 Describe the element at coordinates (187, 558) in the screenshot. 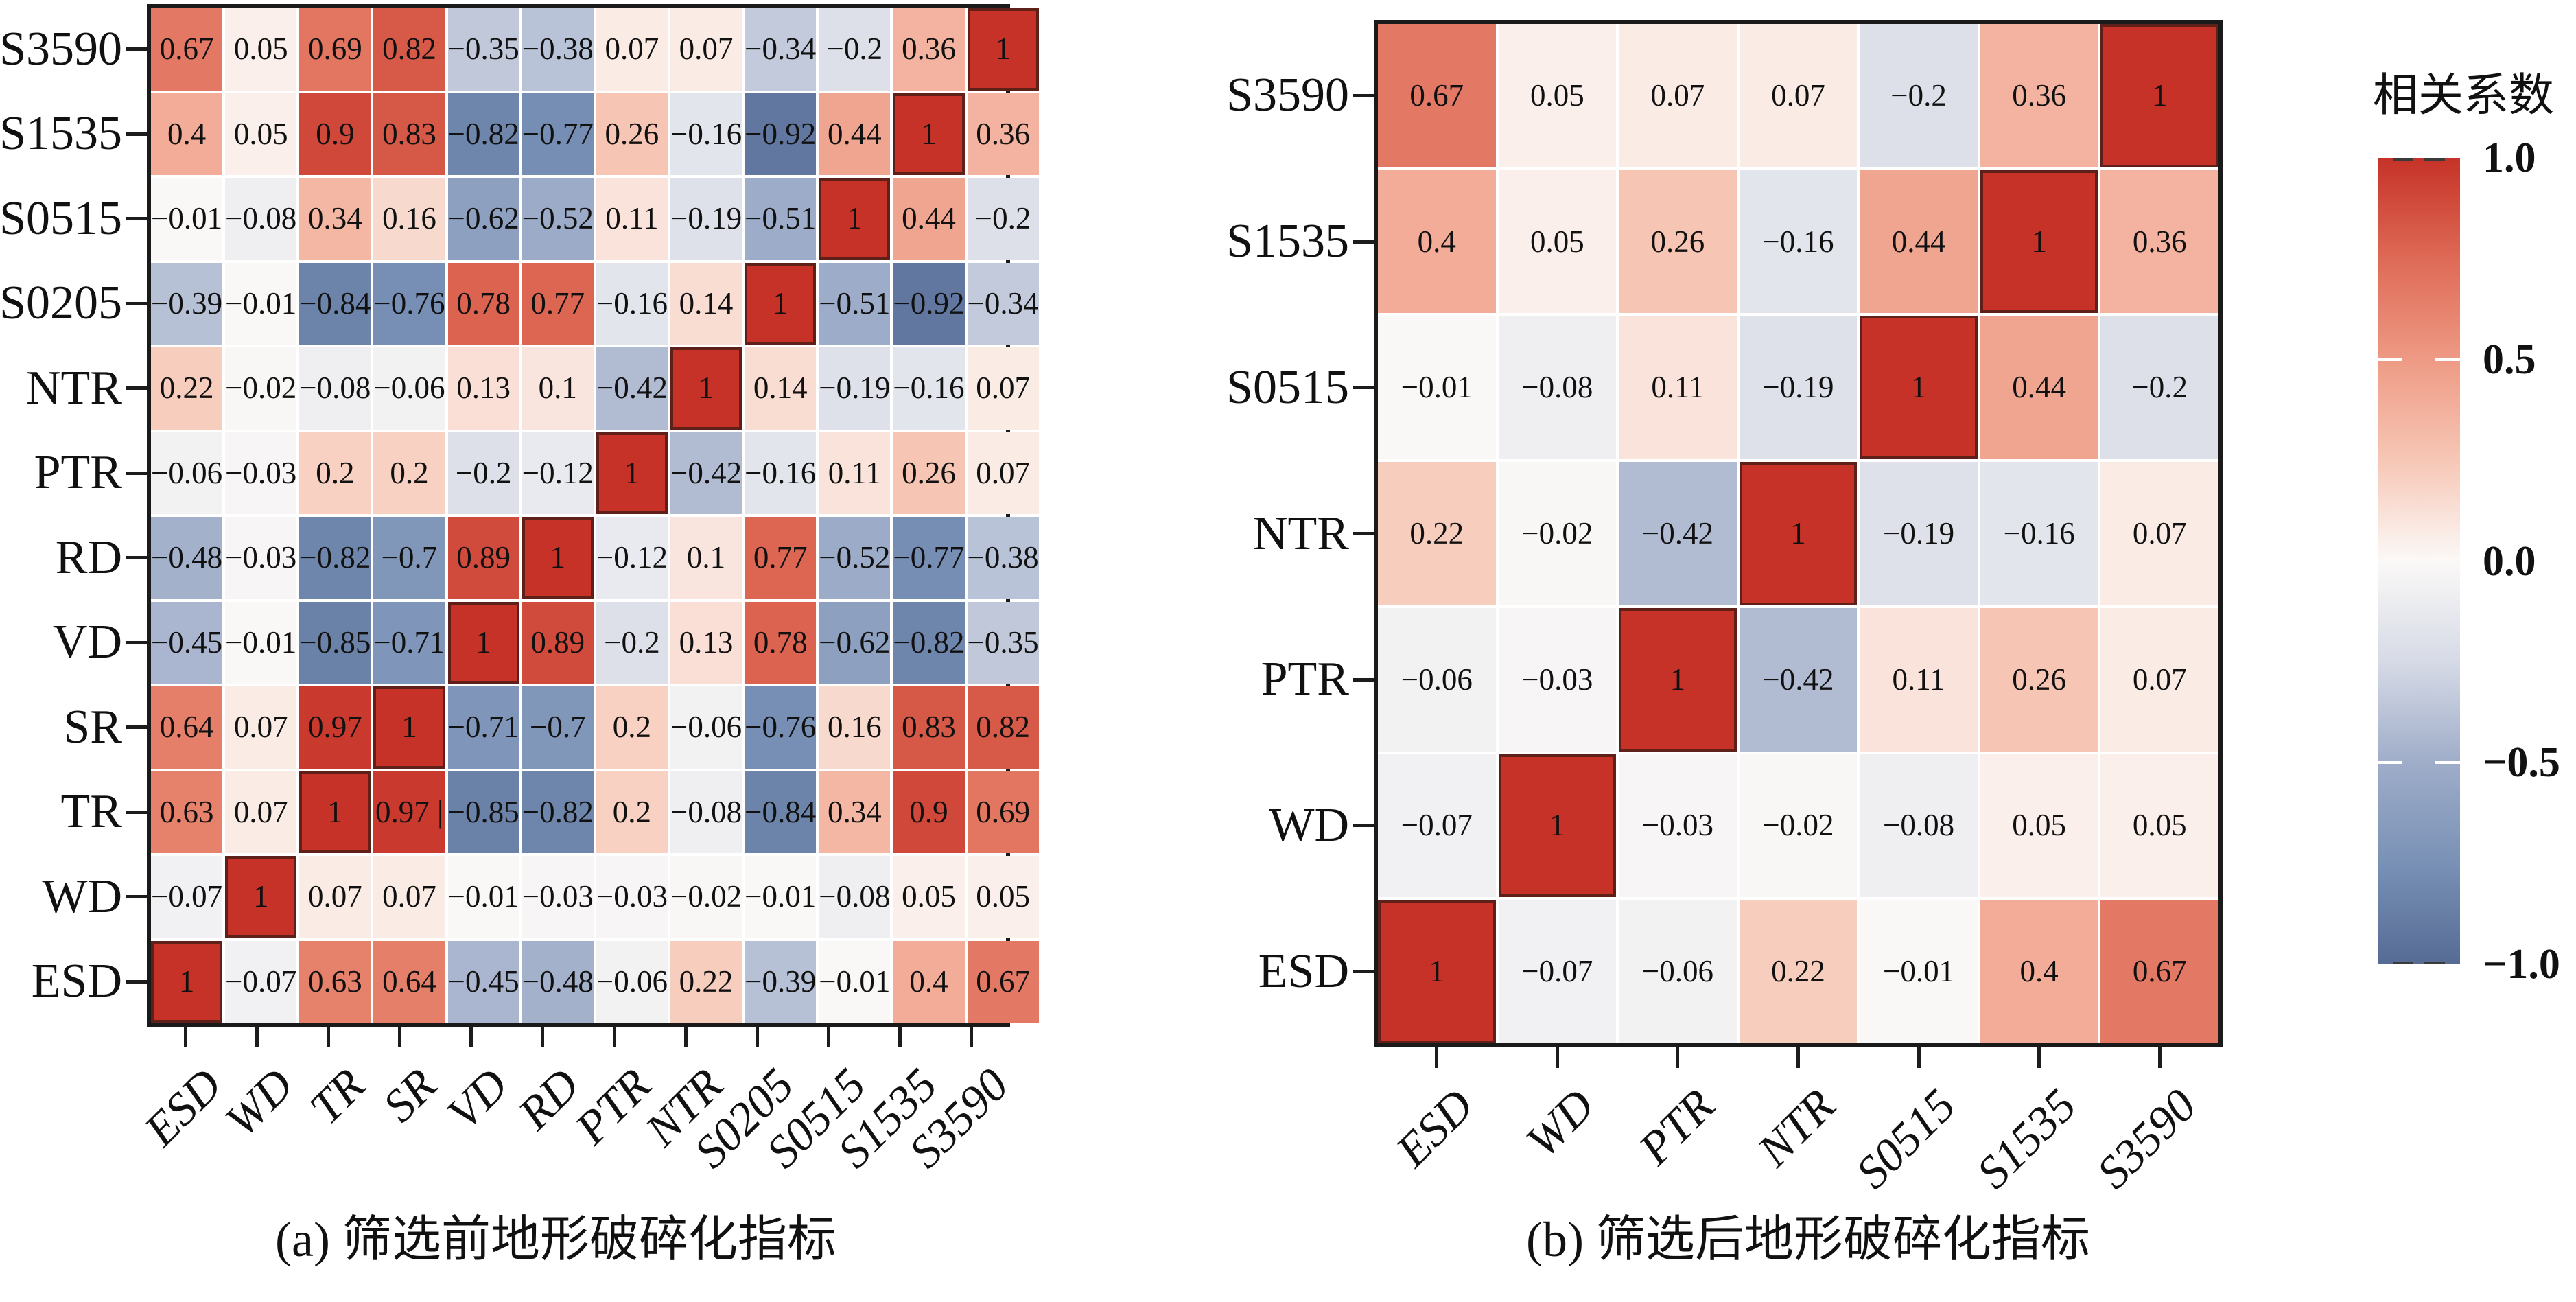

I see `heatmap-cell: −0.48` at that location.